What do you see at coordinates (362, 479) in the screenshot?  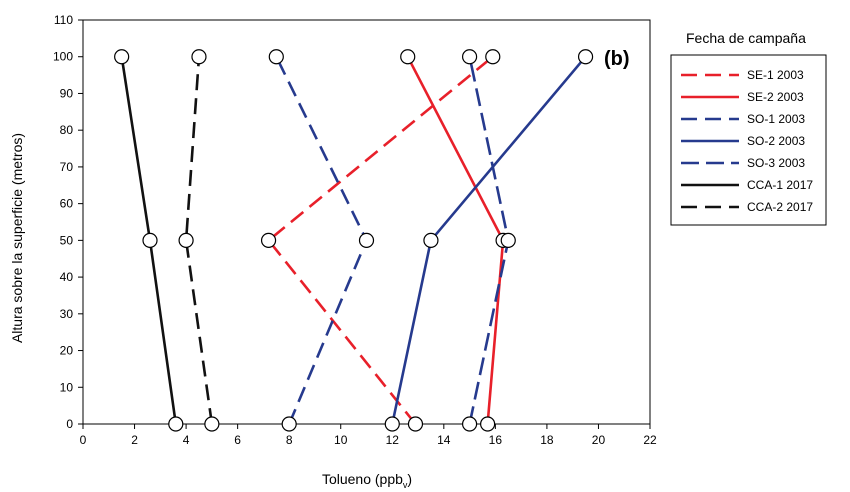 I see `x-axis-title-main: Tolueno (ppb` at bounding box center [362, 479].